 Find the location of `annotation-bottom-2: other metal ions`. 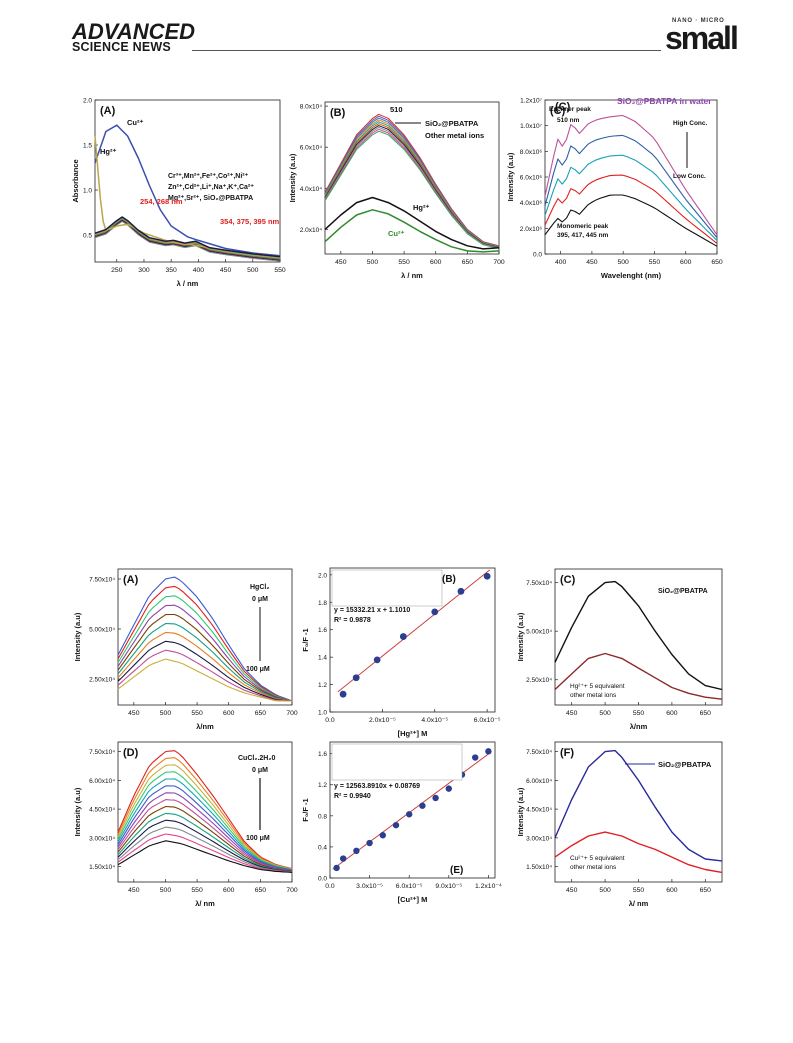

annotation-bottom-2: other metal ions is located at coordinates (593, 695).